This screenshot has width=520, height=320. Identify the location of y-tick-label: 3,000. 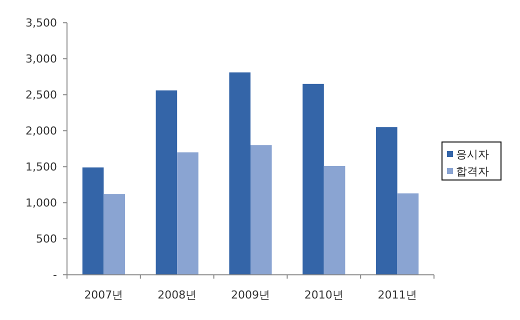
(41, 59).